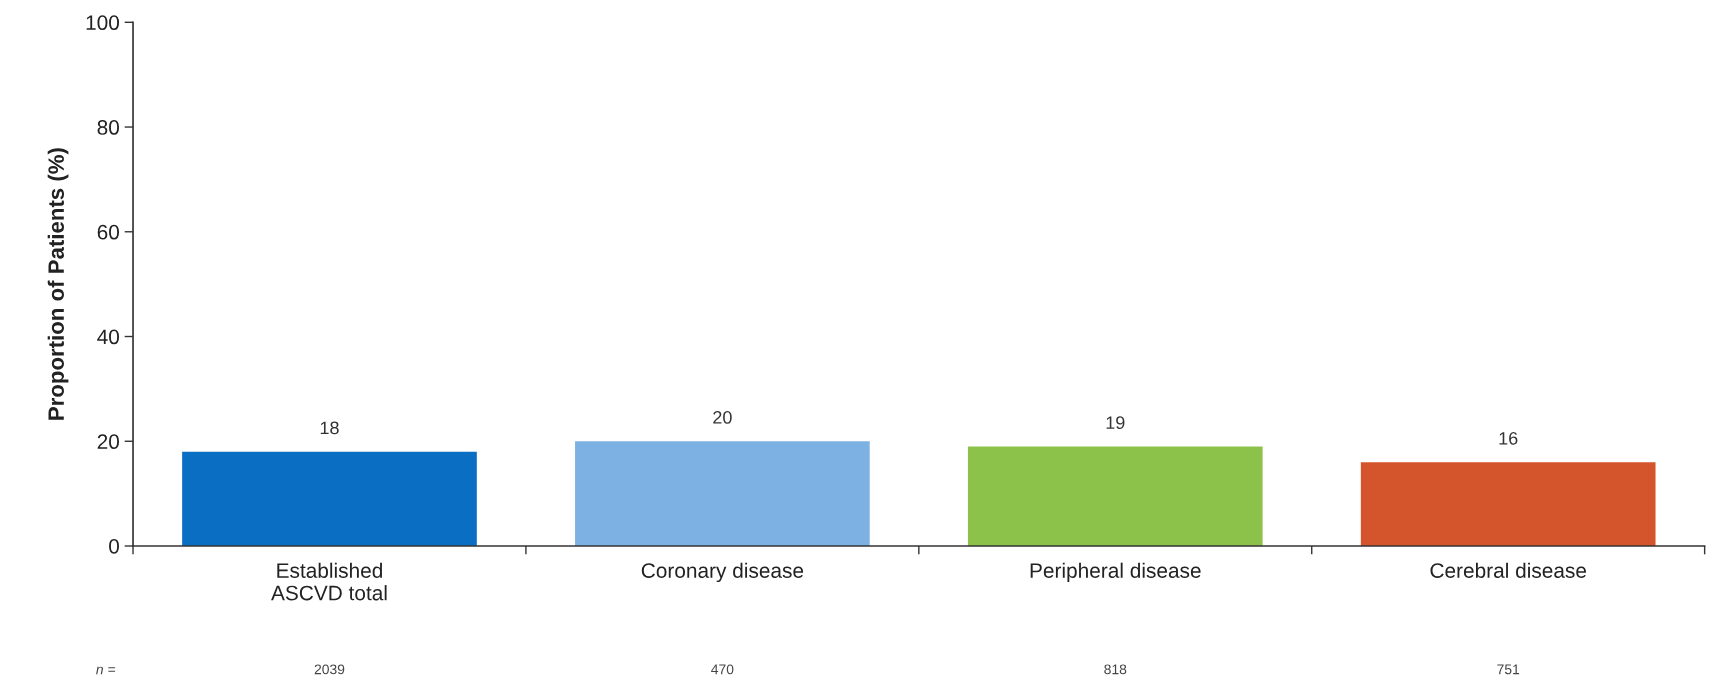 The image size is (1712, 690). What do you see at coordinates (1508, 570) in the screenshot?
I see `x-tick-label: Cerebral disease` at bounding box center [1508, 570].